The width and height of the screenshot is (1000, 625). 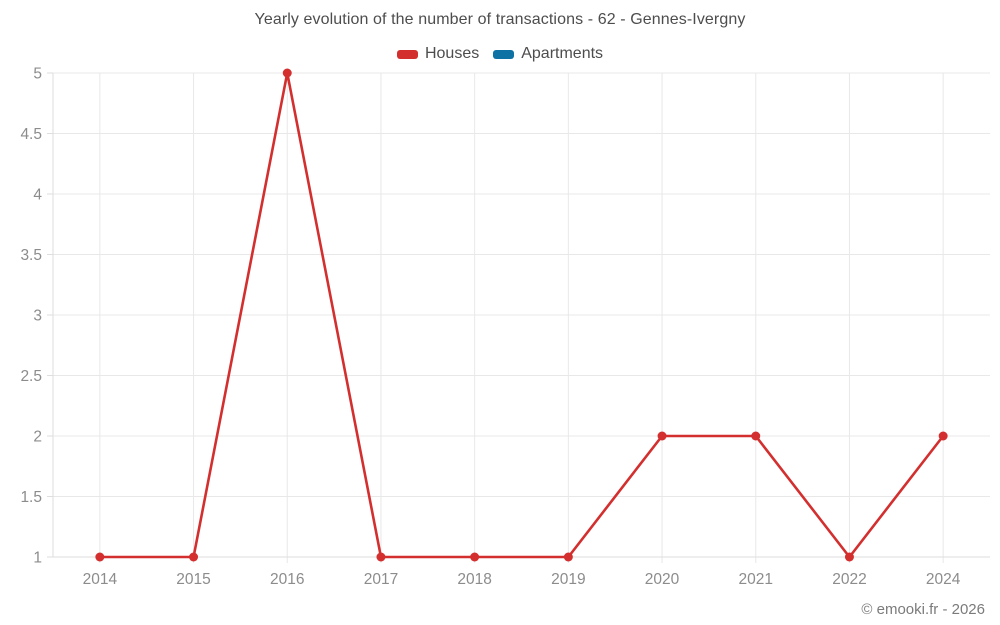 I want to click on x-tick-label: 2018, so click(x=474, y=579).